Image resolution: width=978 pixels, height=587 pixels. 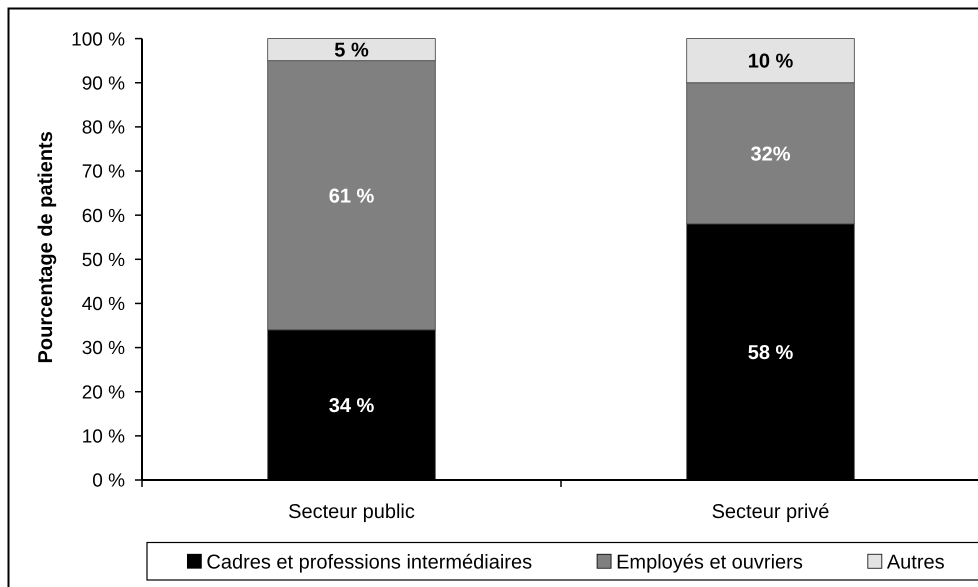 I want to click on y-tick-label: 30 %, so click(x=104, y=349).